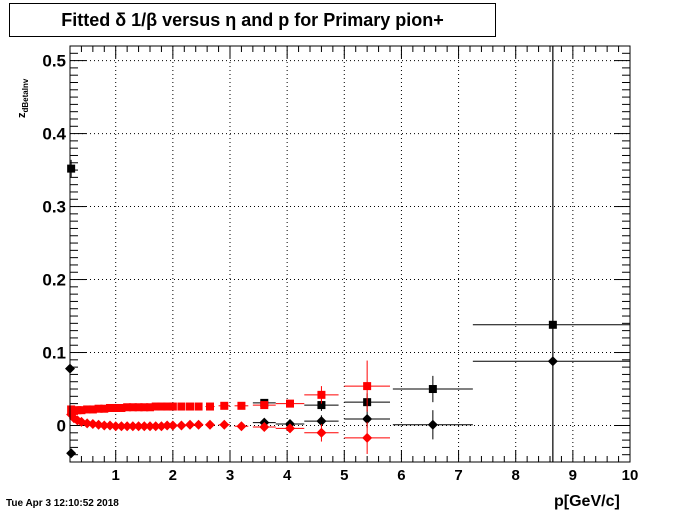 Image resolution: width=700 pixels, height=514 pixels. I want to click on x-tick-label: 7, so click(458, 475).